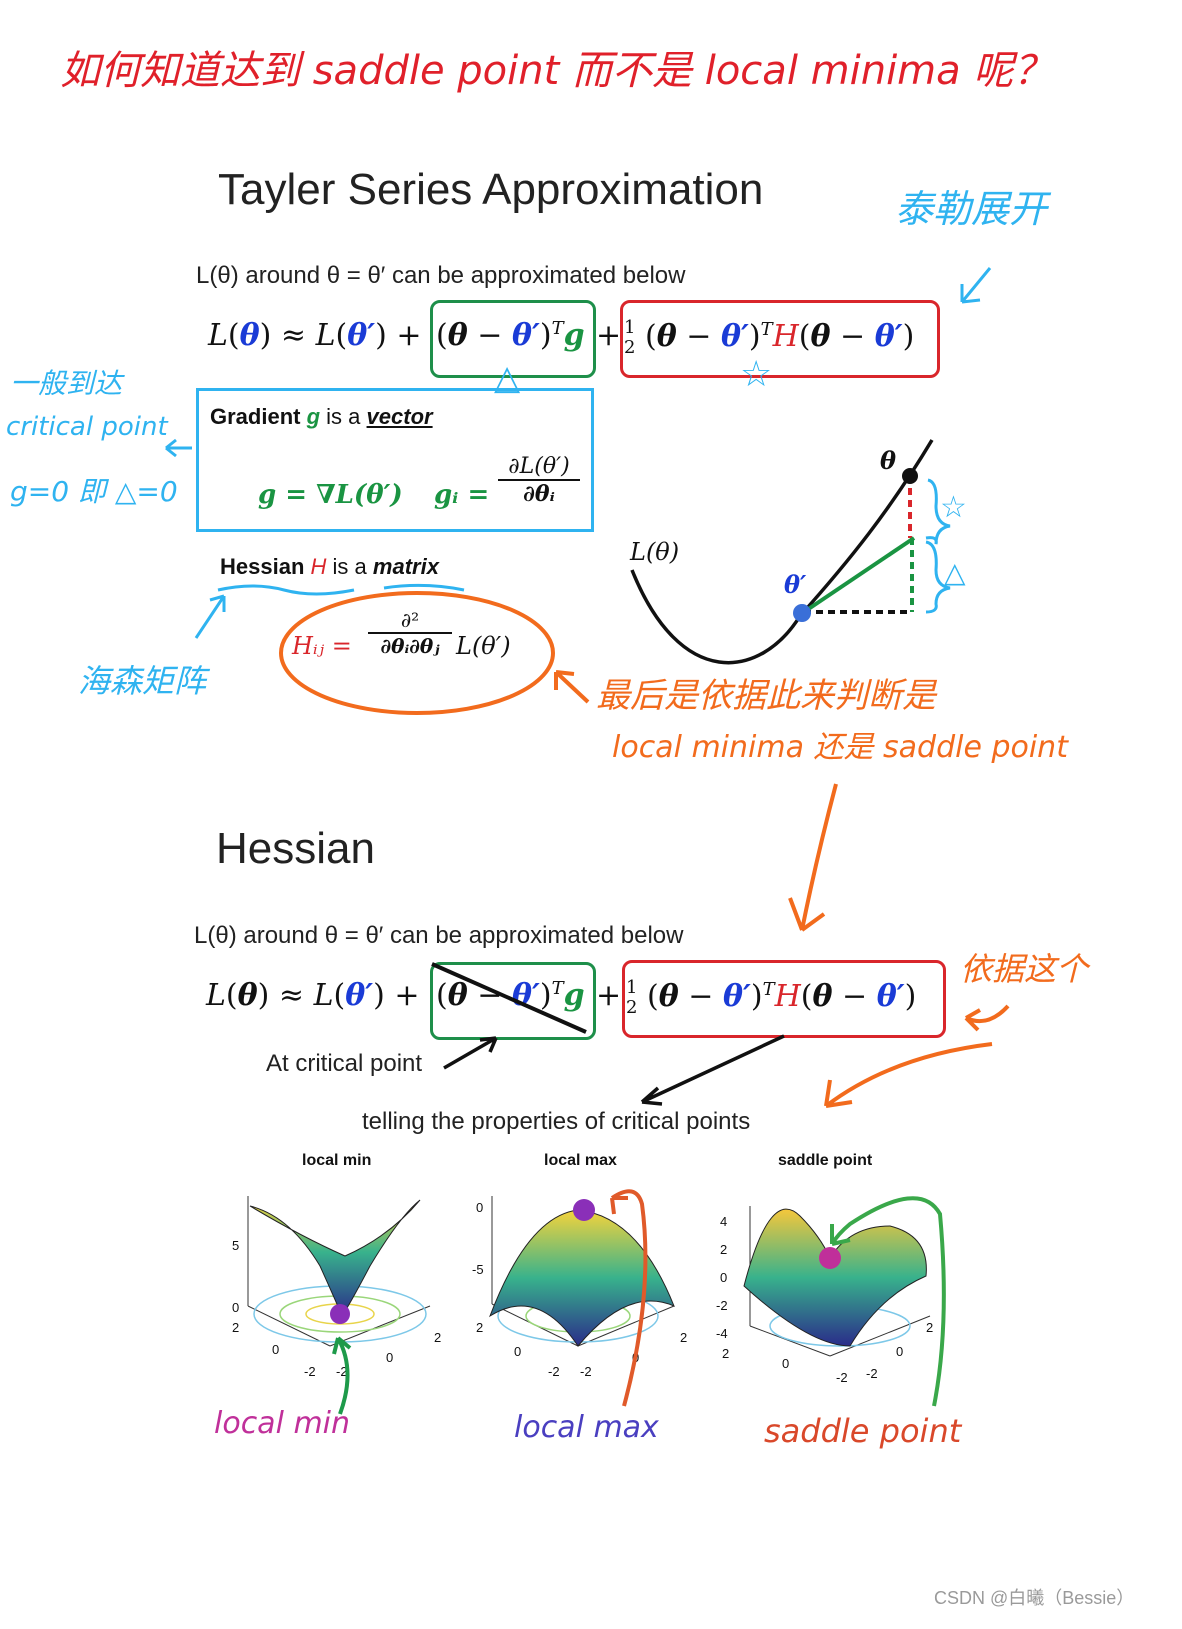 Image resolution: width=1182 pixels, height=1629 pixels. I want to click on arrow-local-min, so click(342, 1375).